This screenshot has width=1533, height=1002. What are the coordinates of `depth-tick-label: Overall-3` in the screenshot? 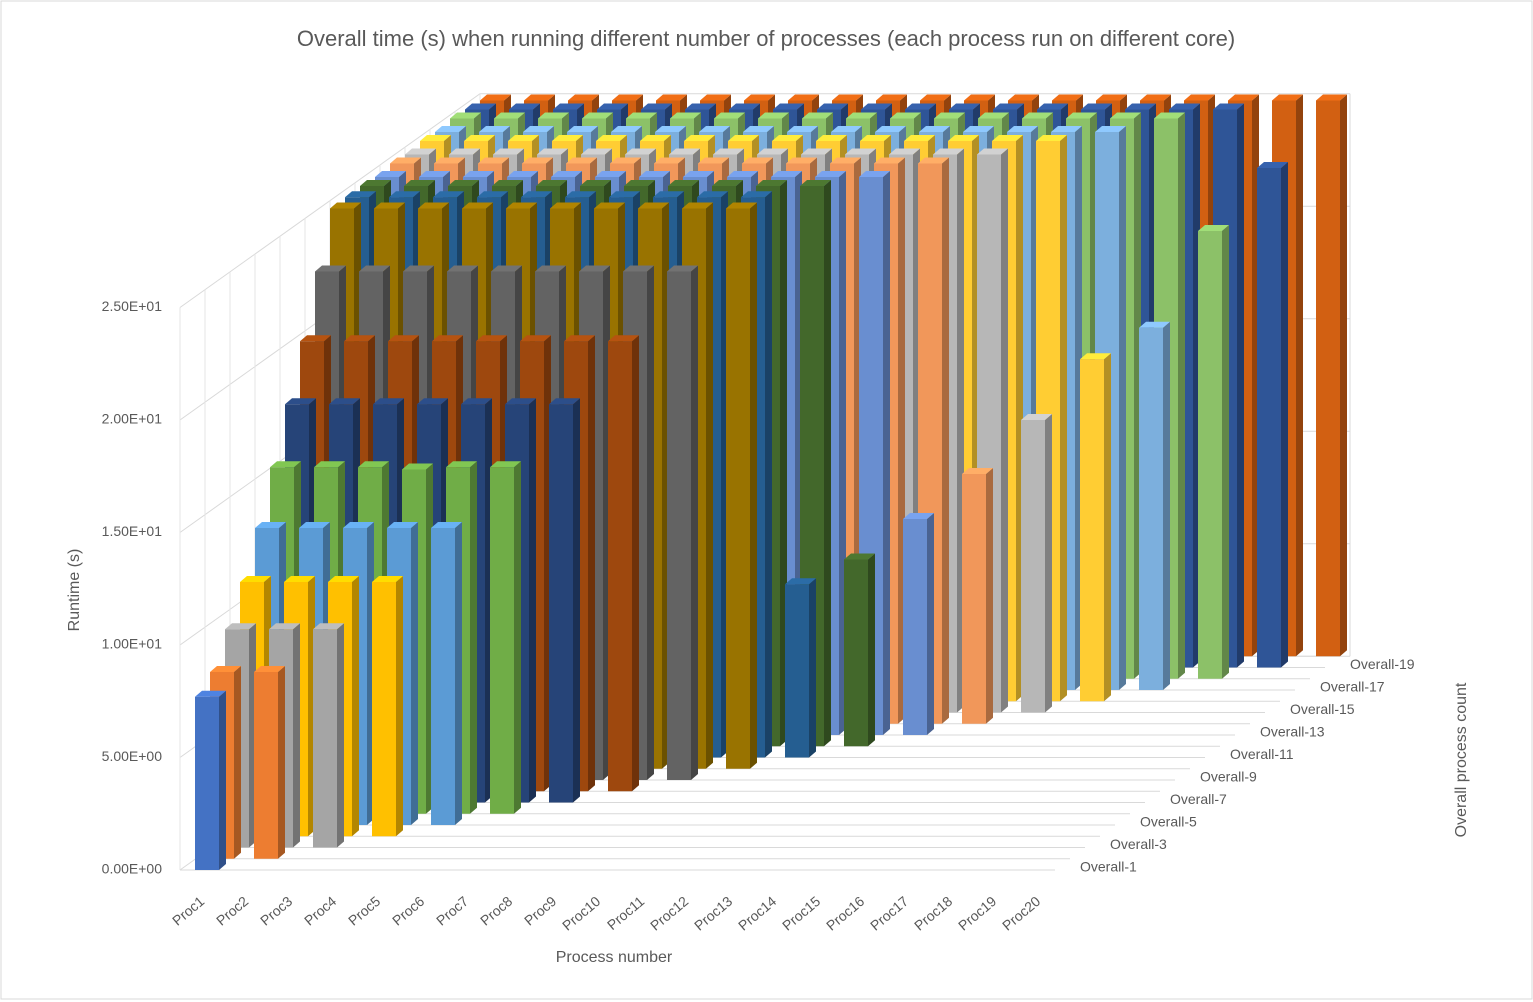 It's located at (1138, 844).